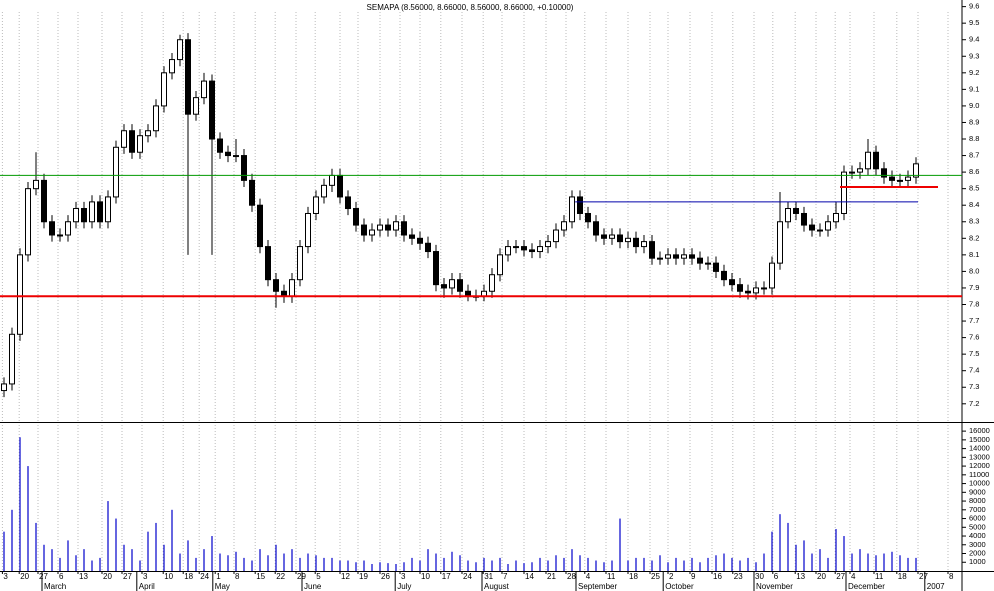  I want to click on x-tick-label: 24, so click(467, 576).